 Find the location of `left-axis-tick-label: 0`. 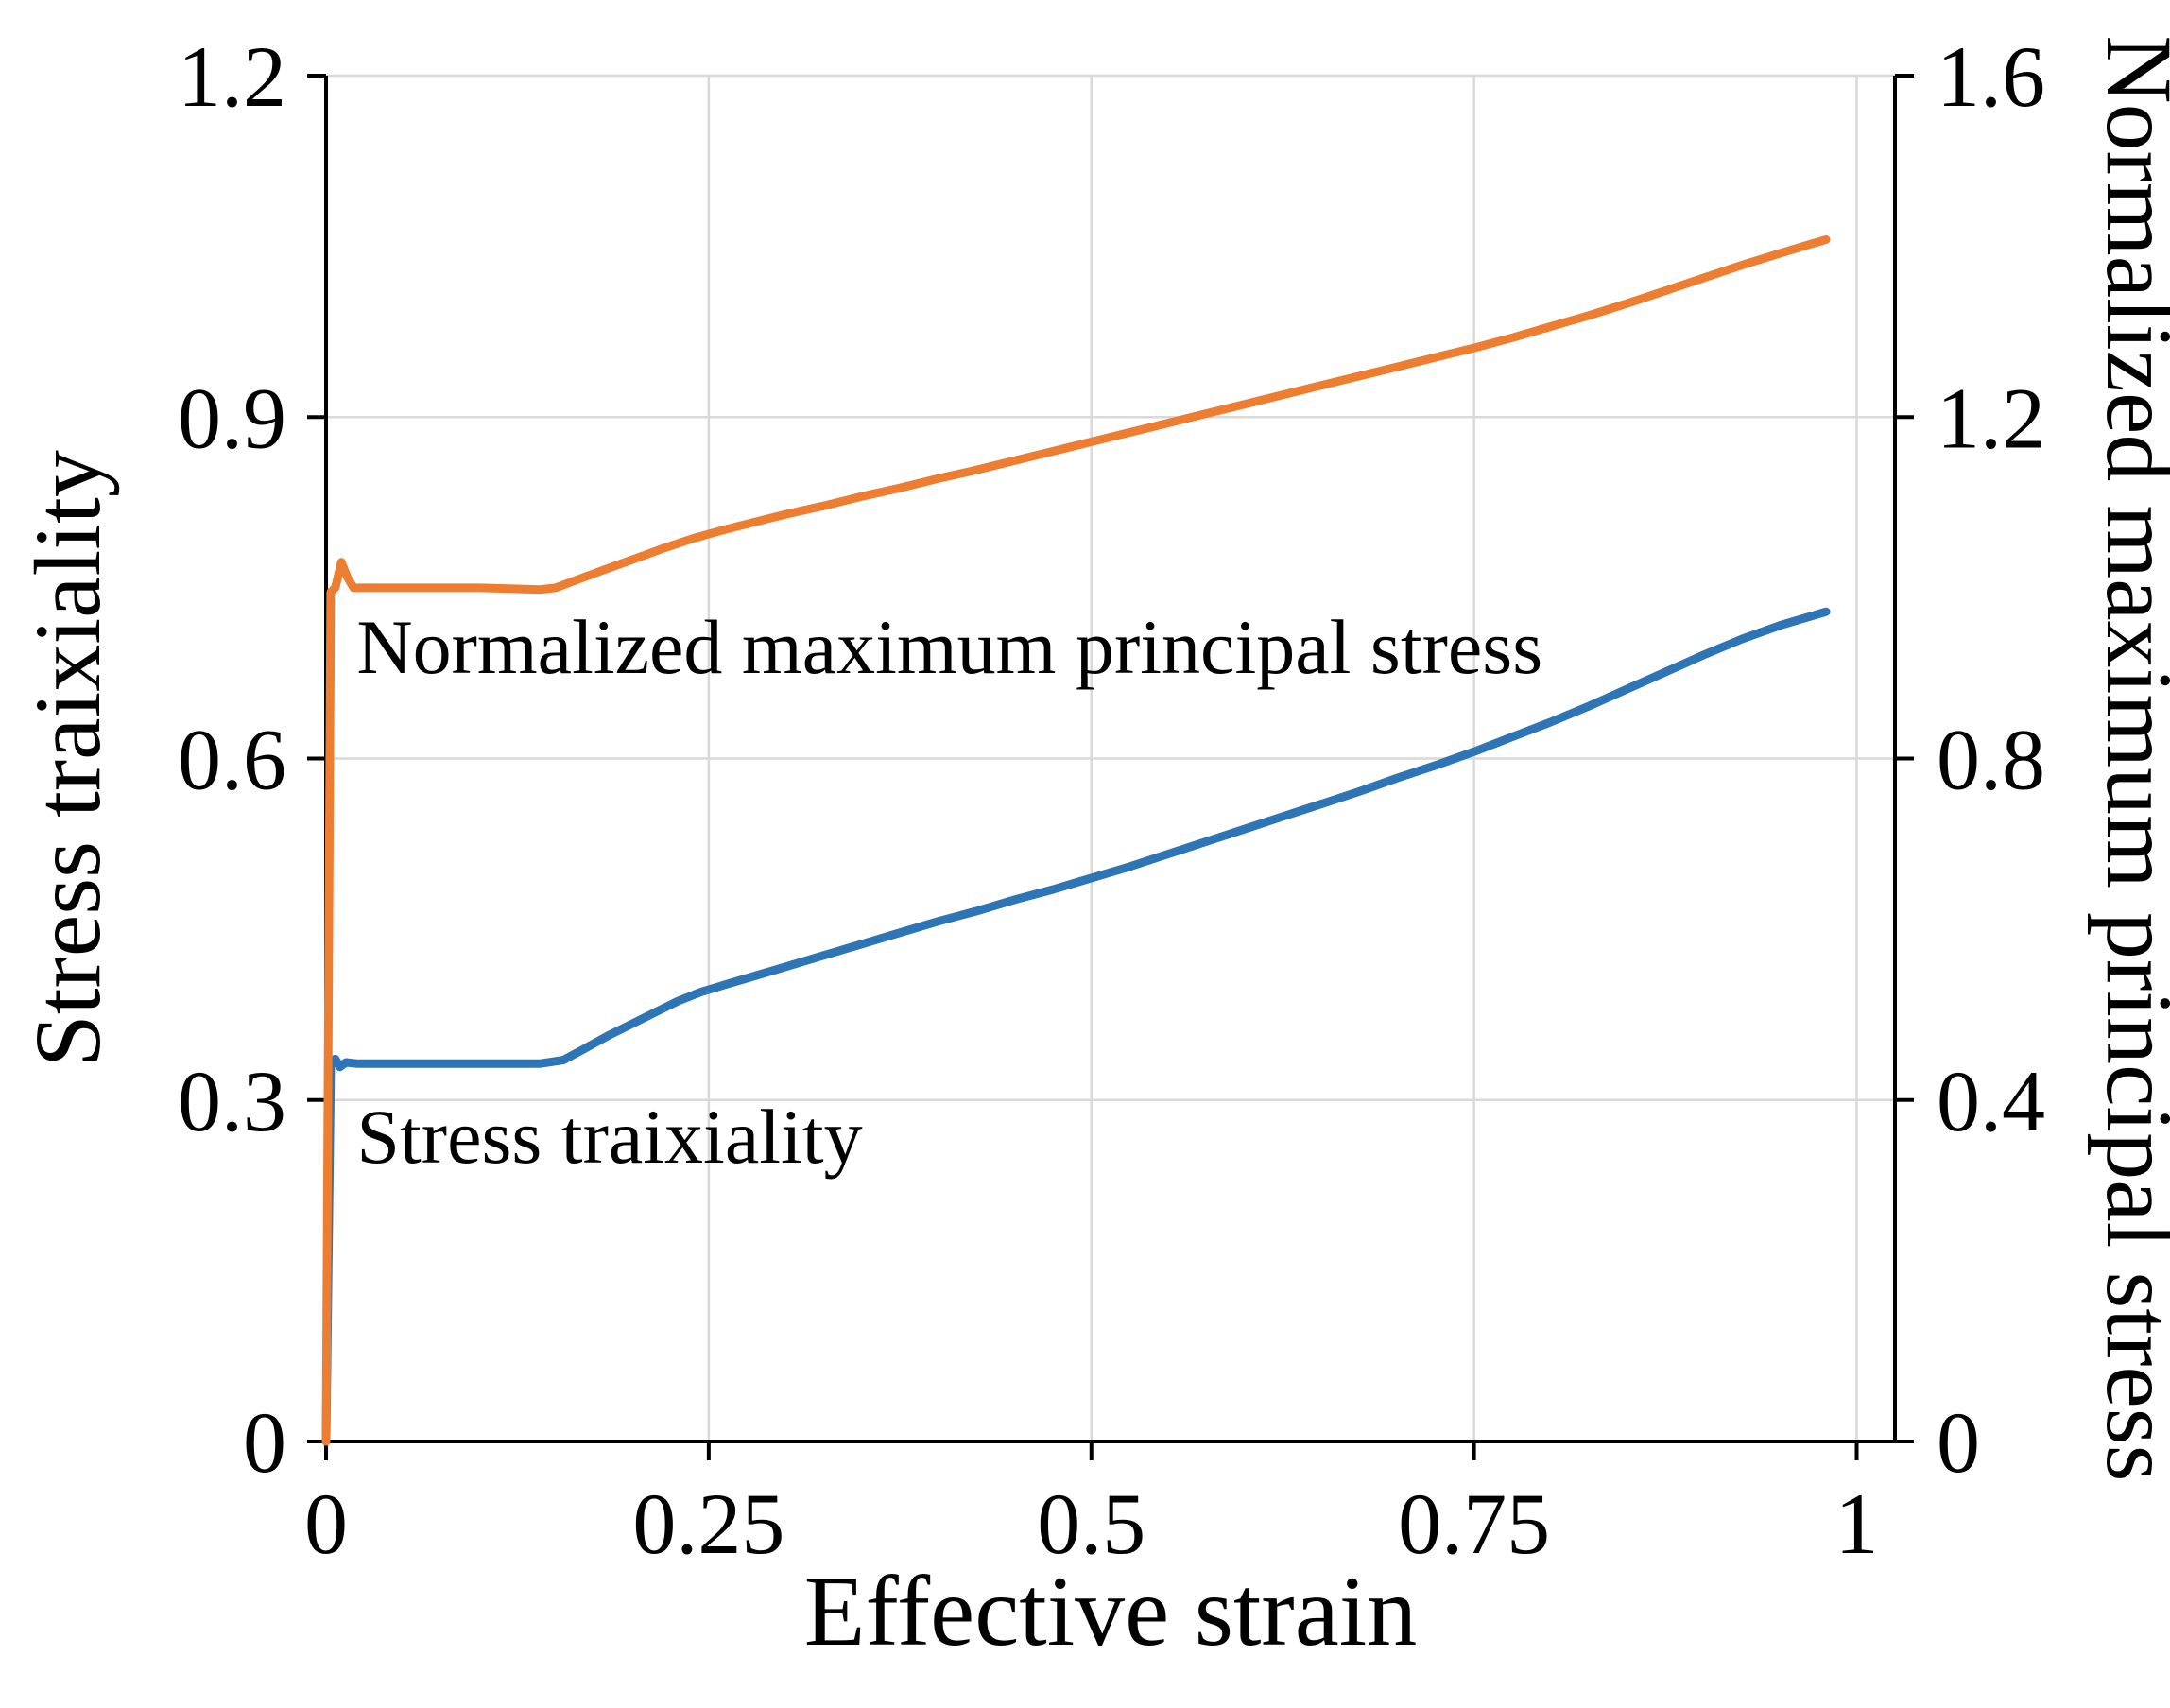

left-axis-tick-label: 0 is located at coordinates (264, 1442).